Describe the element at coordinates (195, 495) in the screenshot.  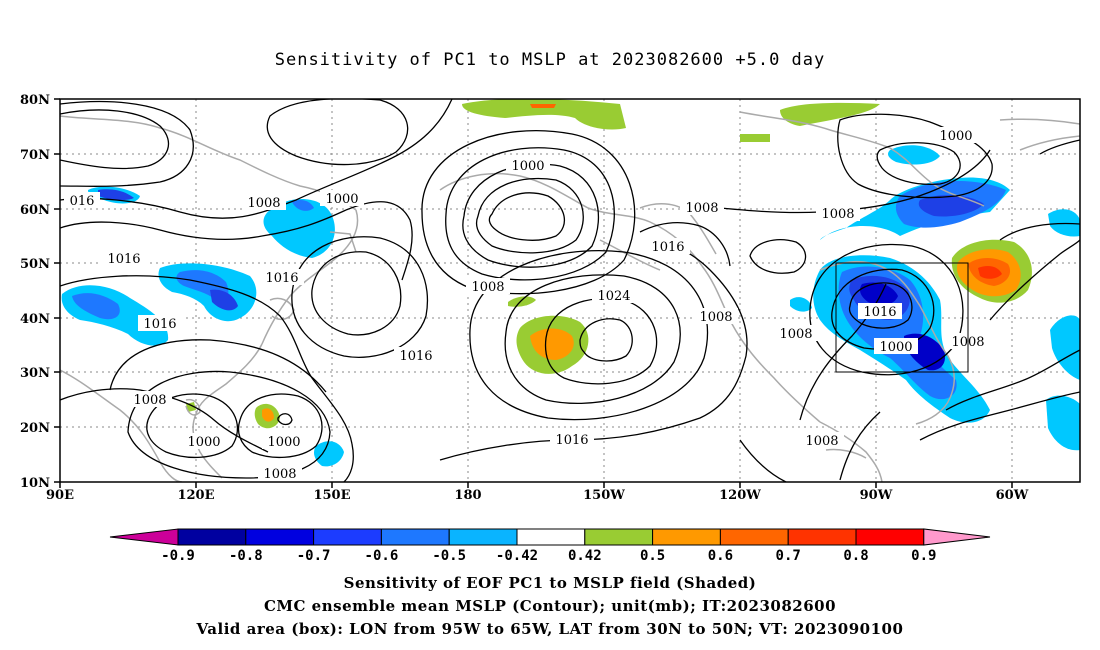
I see `lon-label: 120E` at that location.